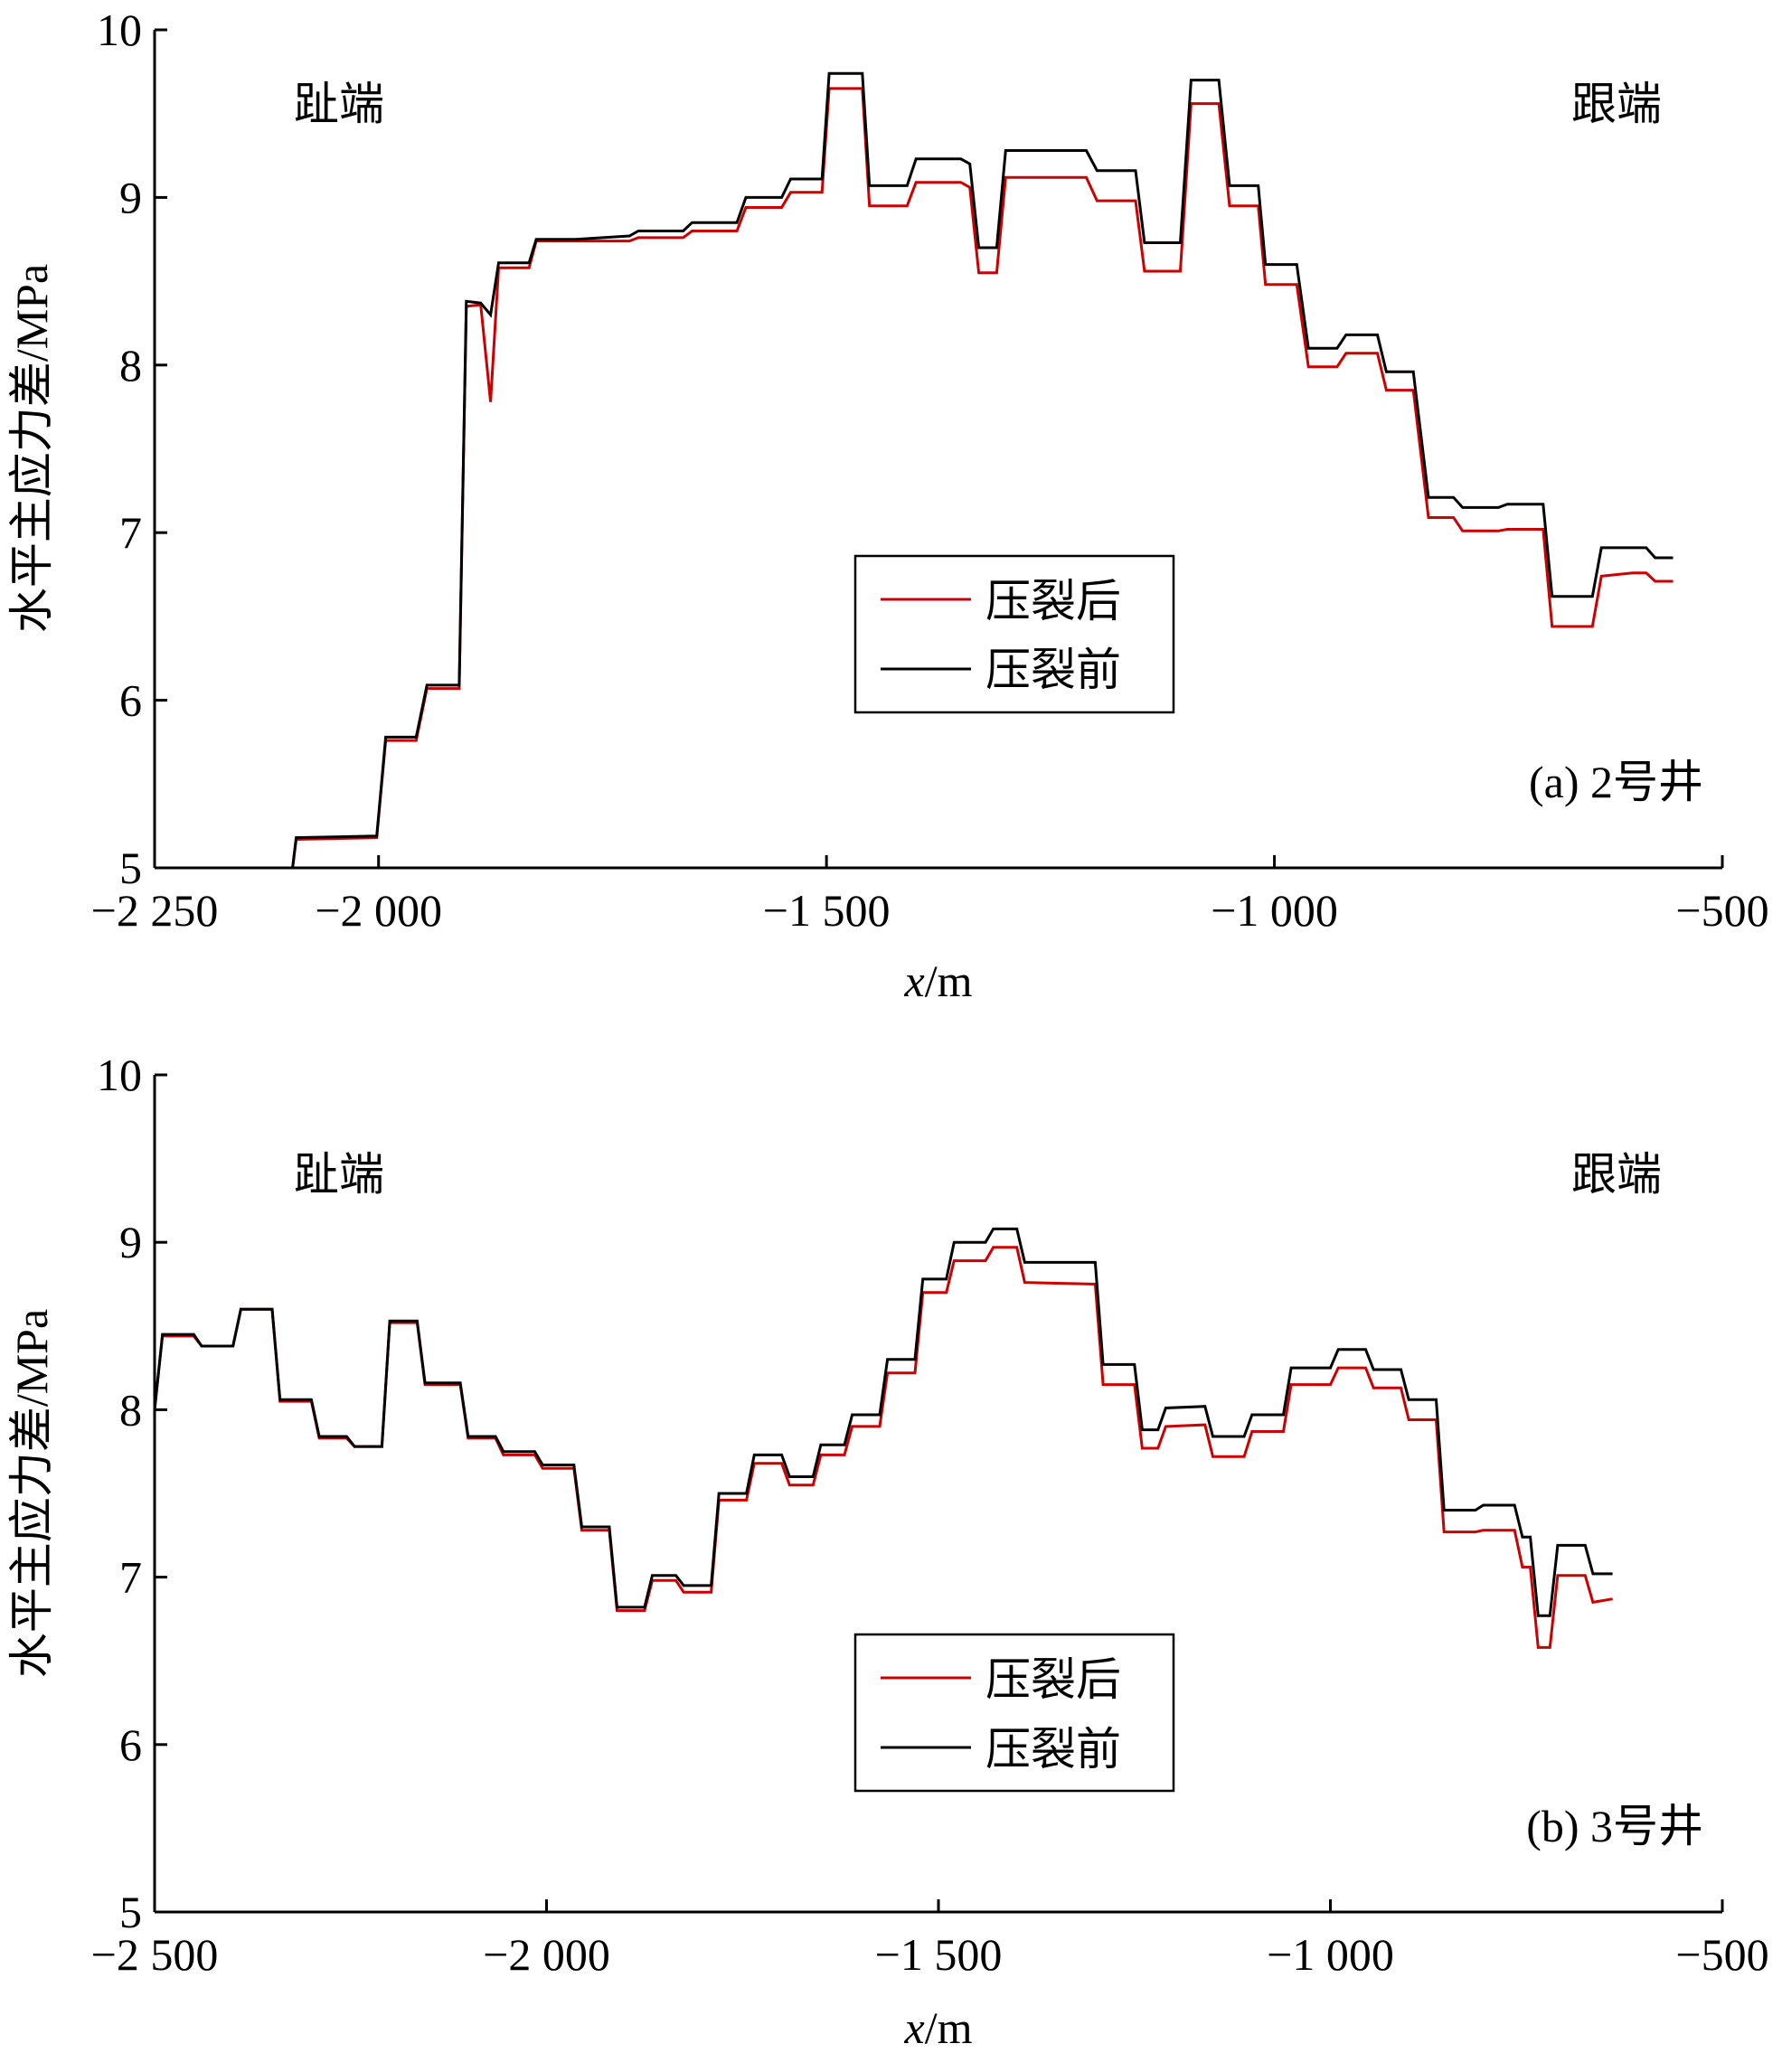  What do you see at coordinates (1616, 782) in the screenshot?
I see `panel-label: (a) 2号井` at bounding box center [1616, 782].